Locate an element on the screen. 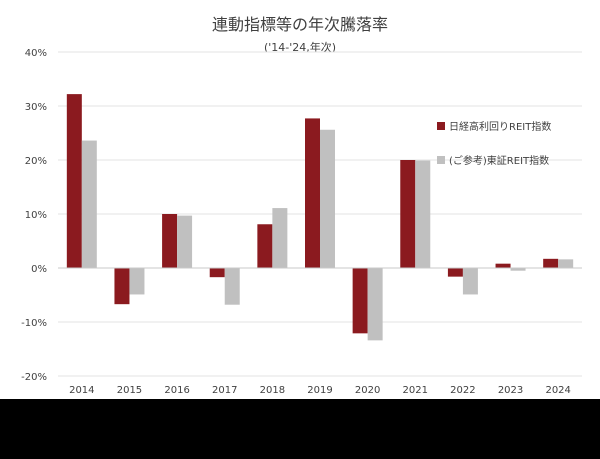  x-tick-label: 2018 is located at coordinates (272, 390).